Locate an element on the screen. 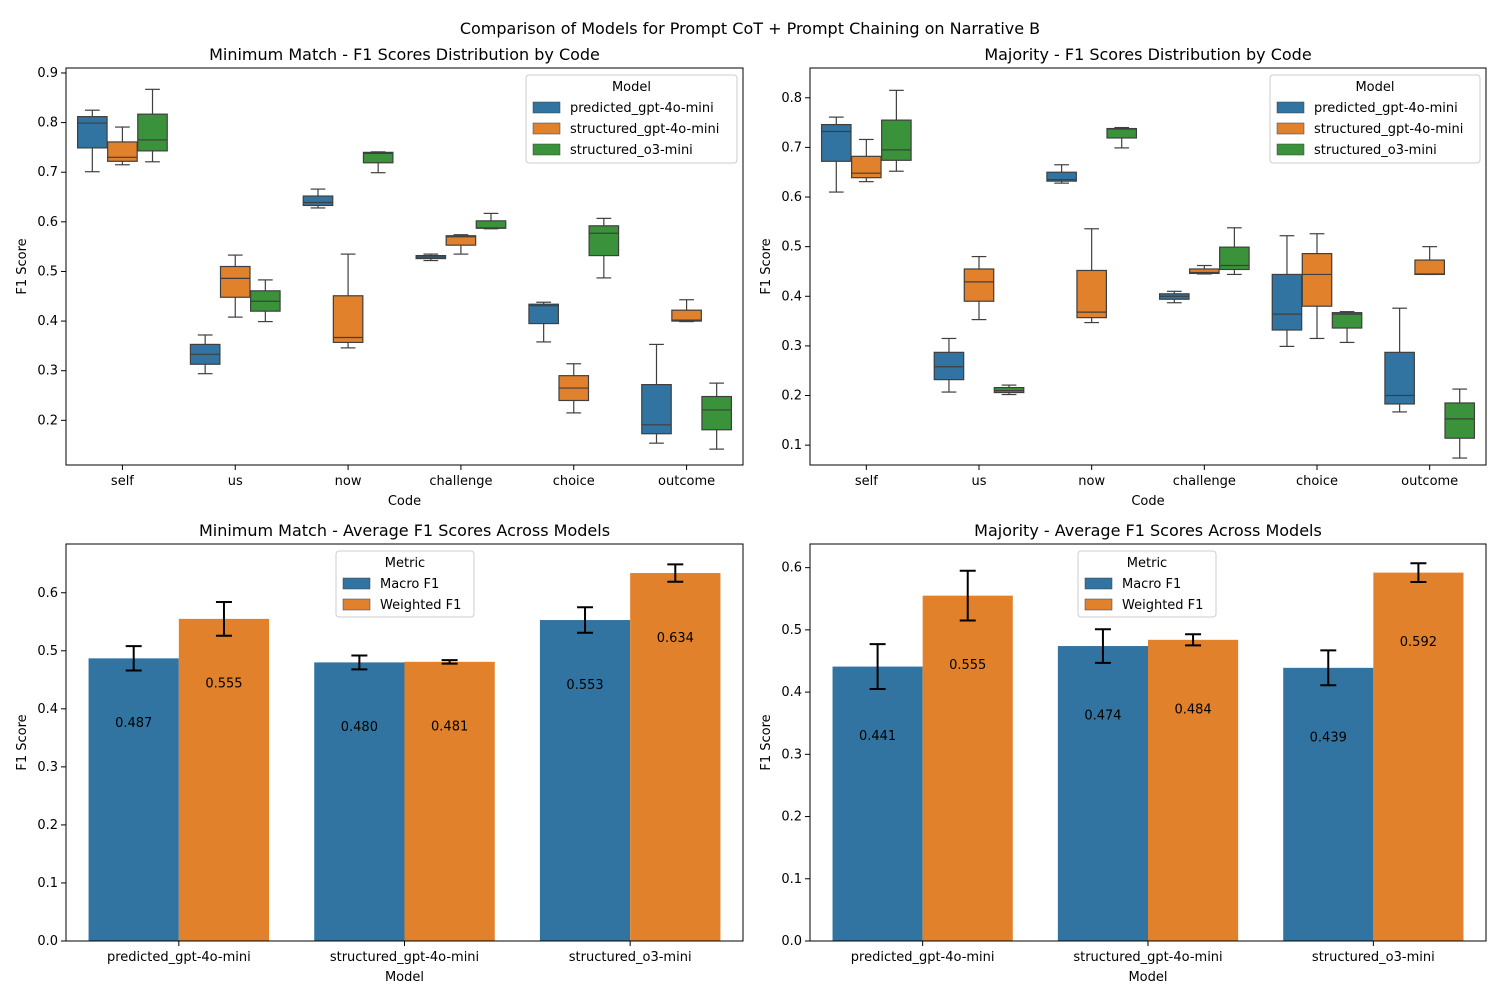  legend-label: Weighted F1 is located at coordinates (420, 605).